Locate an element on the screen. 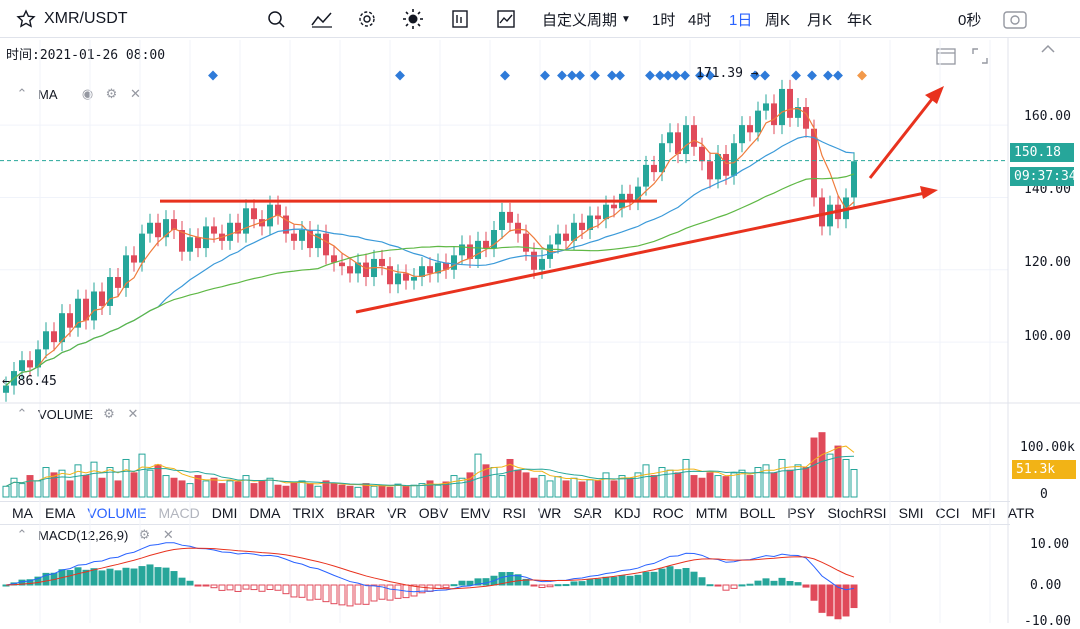  indicator-tab-smi: SMI is located at coordinates (911, 513).